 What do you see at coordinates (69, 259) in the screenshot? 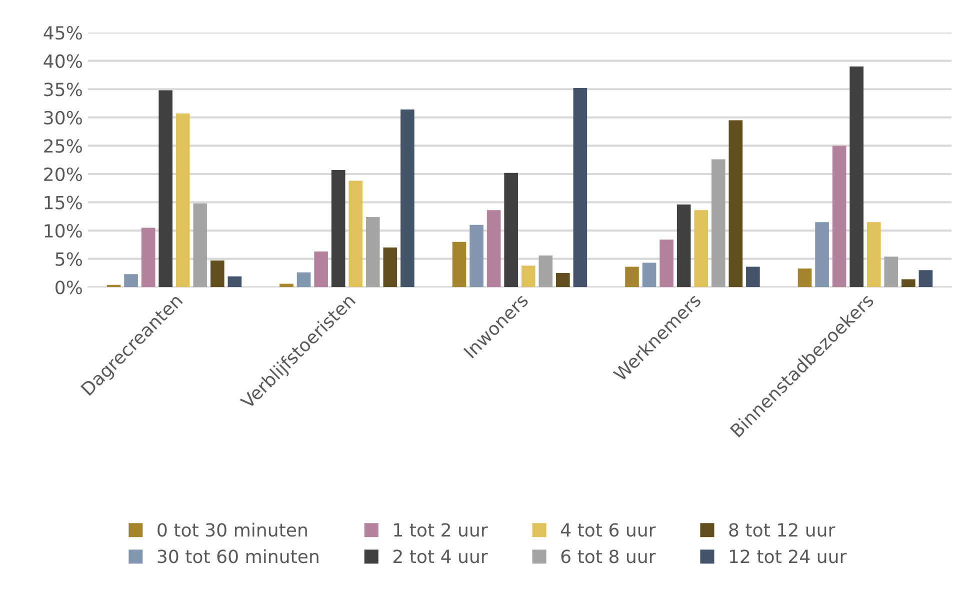
I see `y-tick-label: 5%` at bounding box center [69, 259].